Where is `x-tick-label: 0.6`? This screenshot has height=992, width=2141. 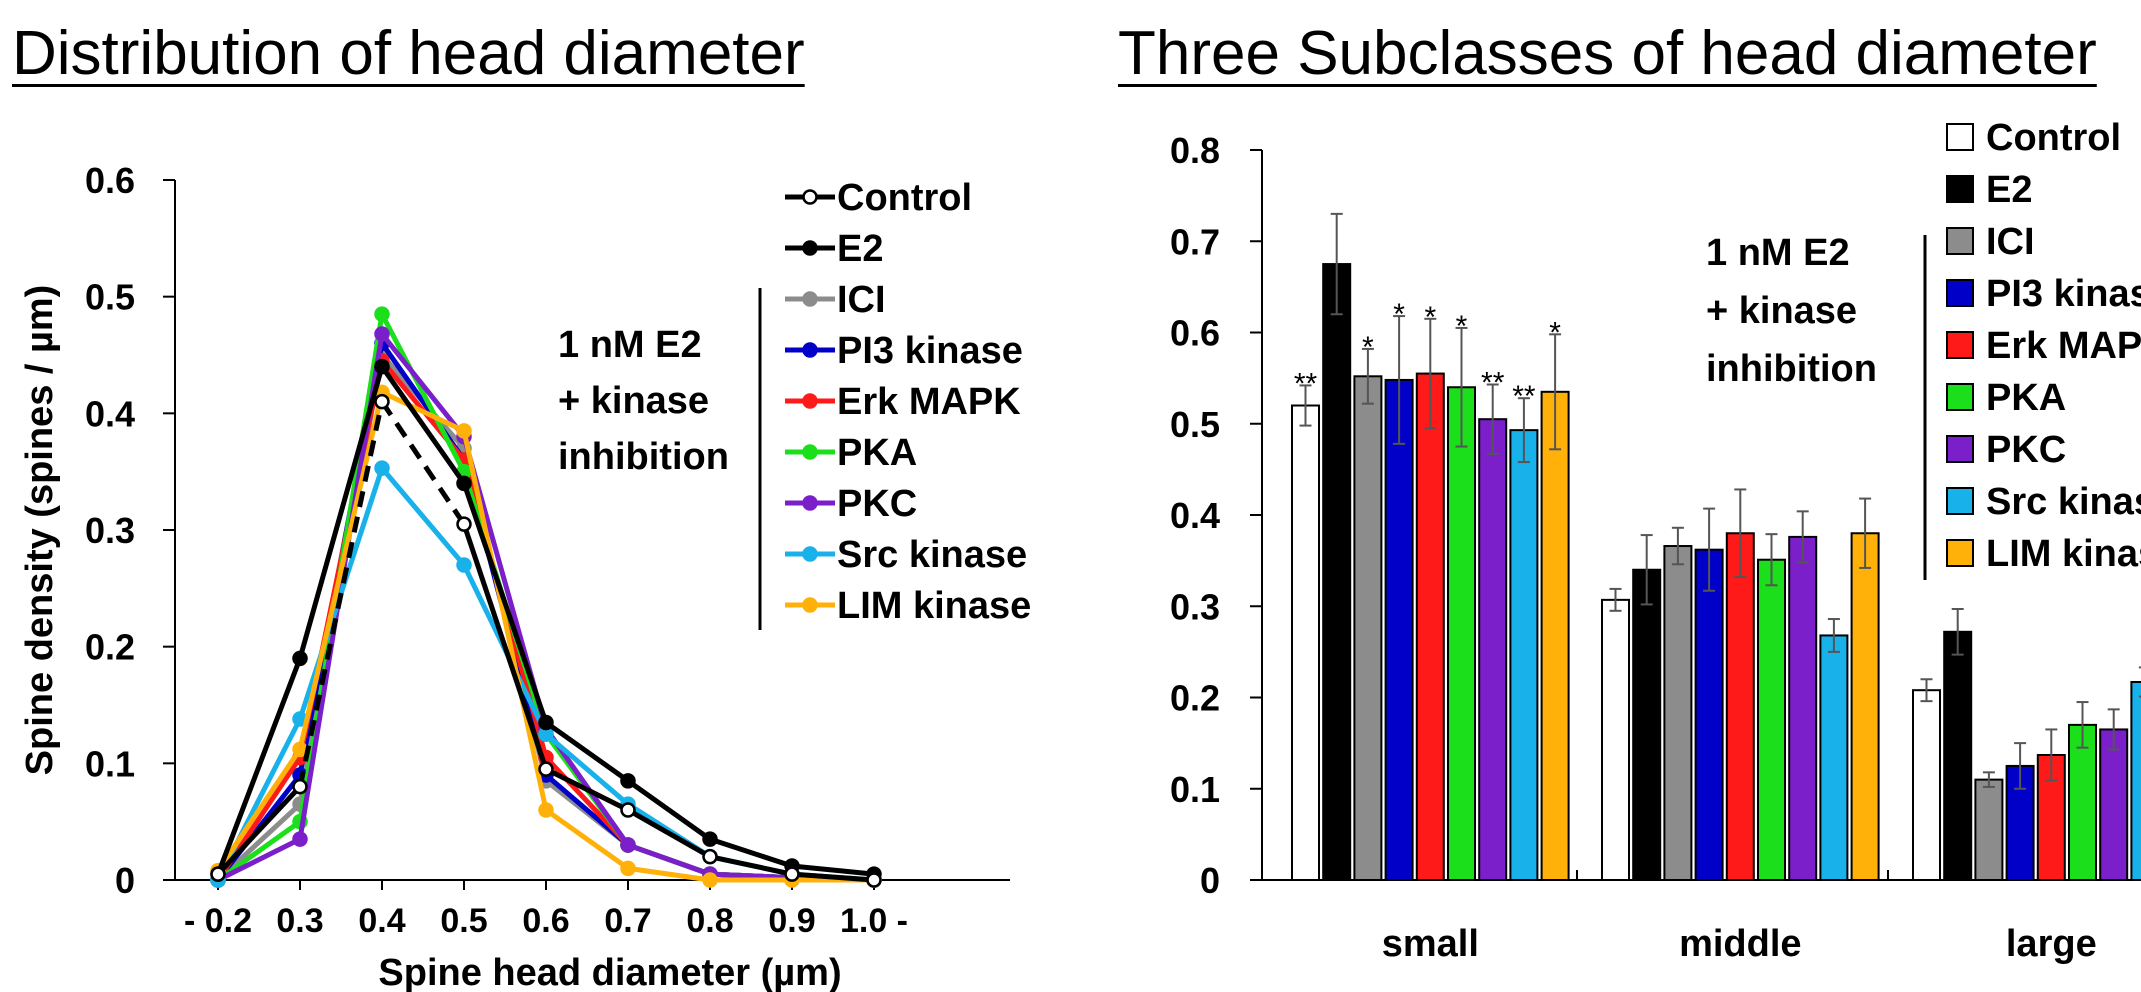
x-tick-label: 0.6 is located at coordinates (545, 921).